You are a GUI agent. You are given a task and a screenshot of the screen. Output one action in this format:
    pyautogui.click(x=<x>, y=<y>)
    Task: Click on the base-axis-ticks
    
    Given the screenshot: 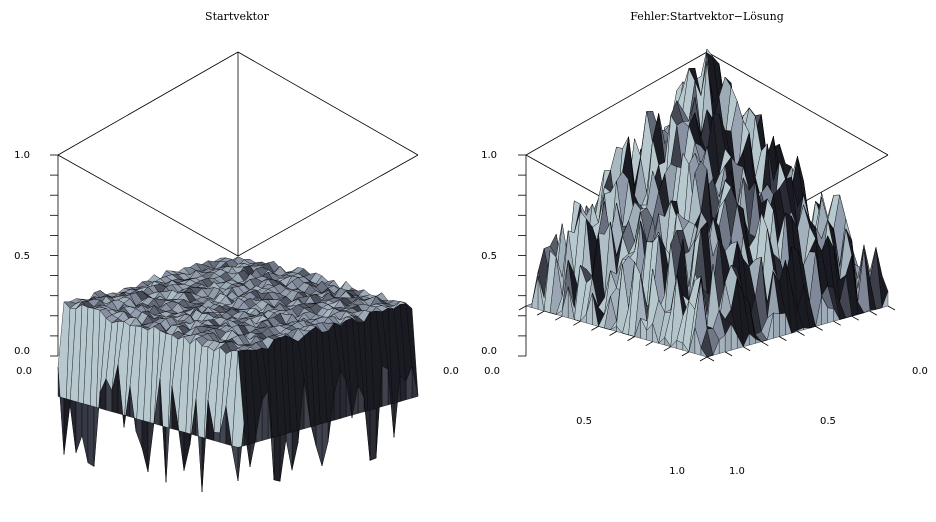 What is the action you would take?
    pyautogui.click(x=707, y=333)
    